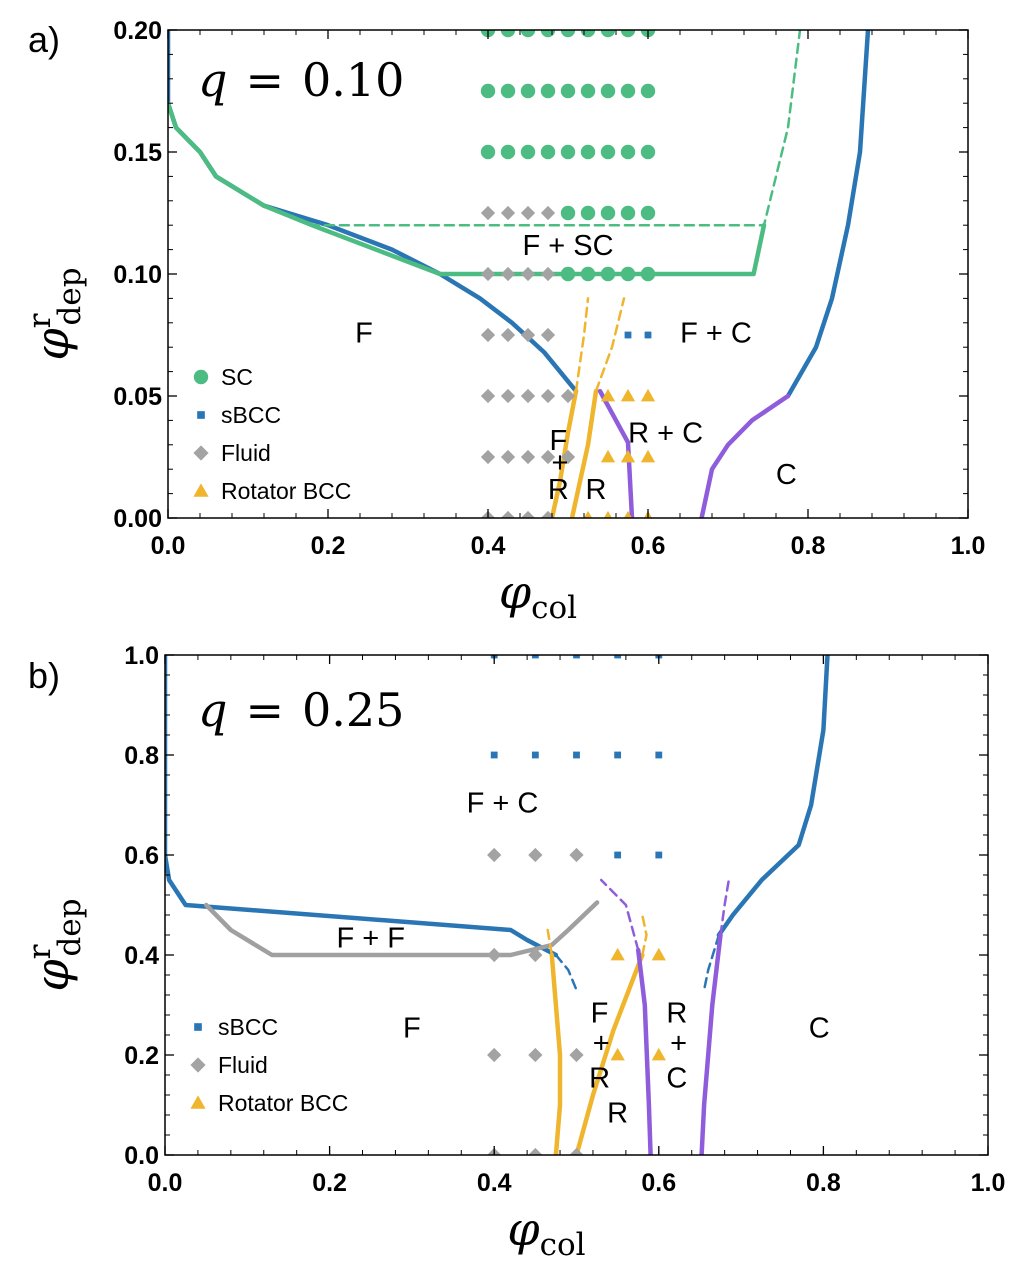  Describe the element at coordinates (137, 275) in the screenshot. I see `y-tick-label: 0.10` at that location.